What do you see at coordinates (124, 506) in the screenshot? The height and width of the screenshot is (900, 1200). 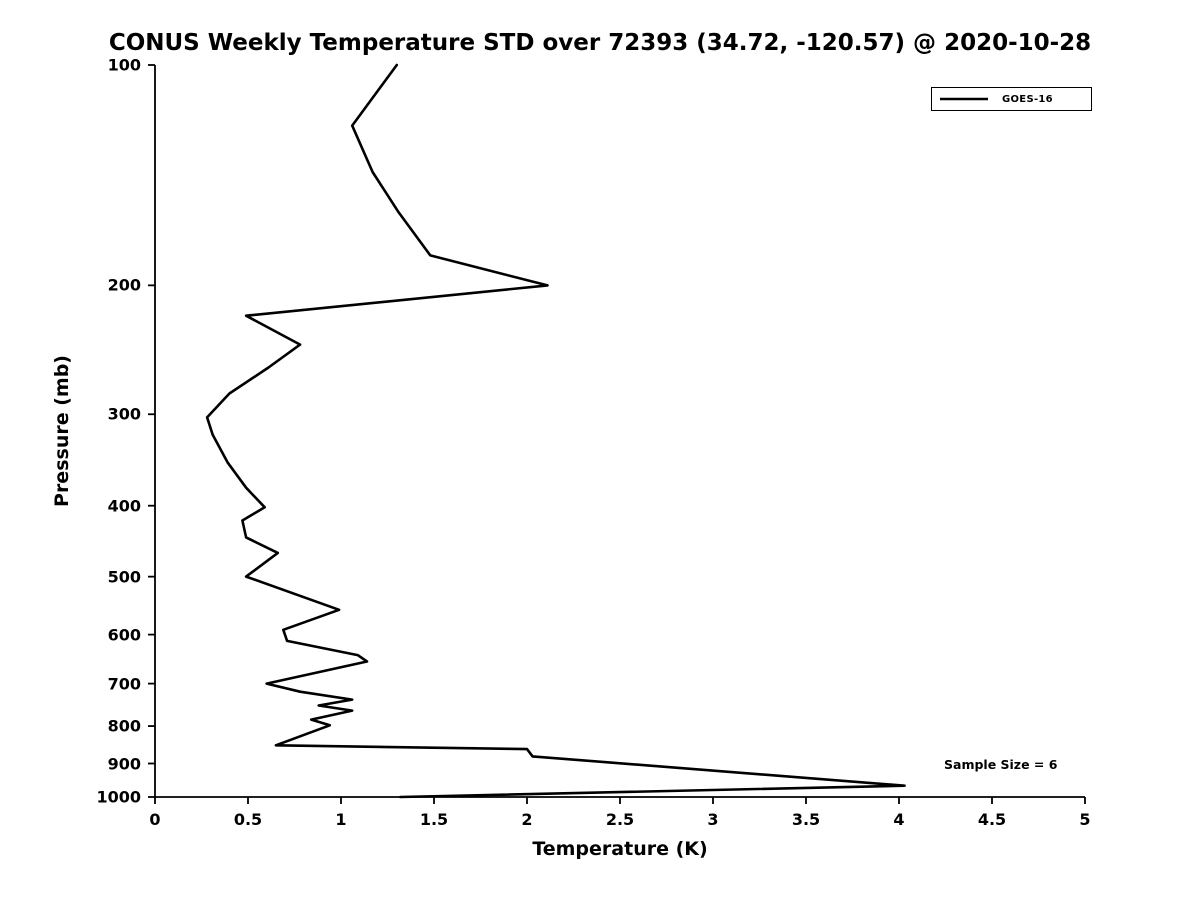 I see `y-tick-label: 400` at bounding box center [124, 506].